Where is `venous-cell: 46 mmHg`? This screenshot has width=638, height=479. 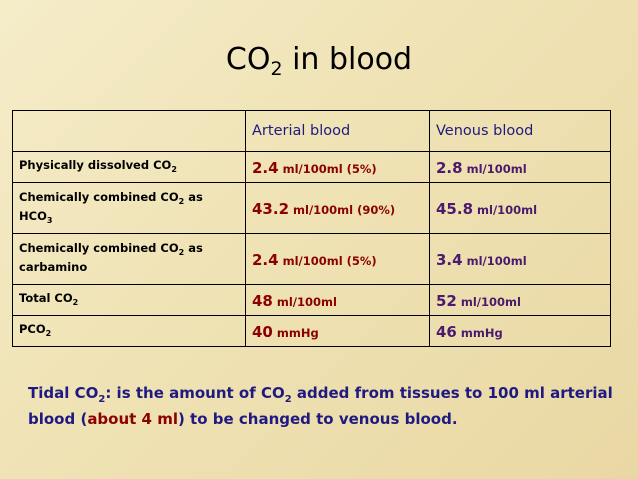 venous-cell: 46 mmHg is located at coordinates (520, 331).